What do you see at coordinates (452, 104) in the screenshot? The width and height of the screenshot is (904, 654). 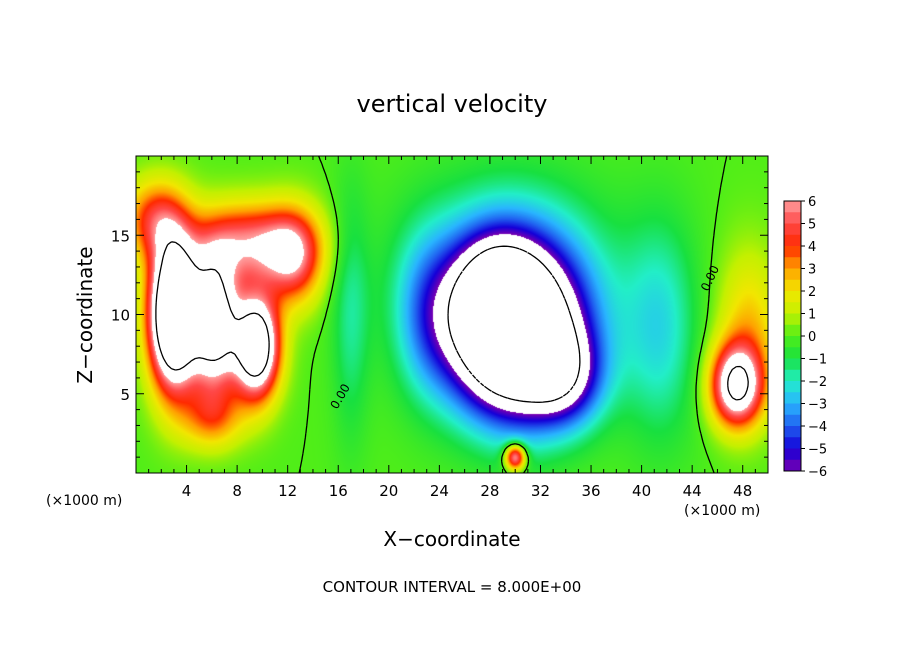 I see `chart-title: vertical velocity` at bounding box center [452, 104].